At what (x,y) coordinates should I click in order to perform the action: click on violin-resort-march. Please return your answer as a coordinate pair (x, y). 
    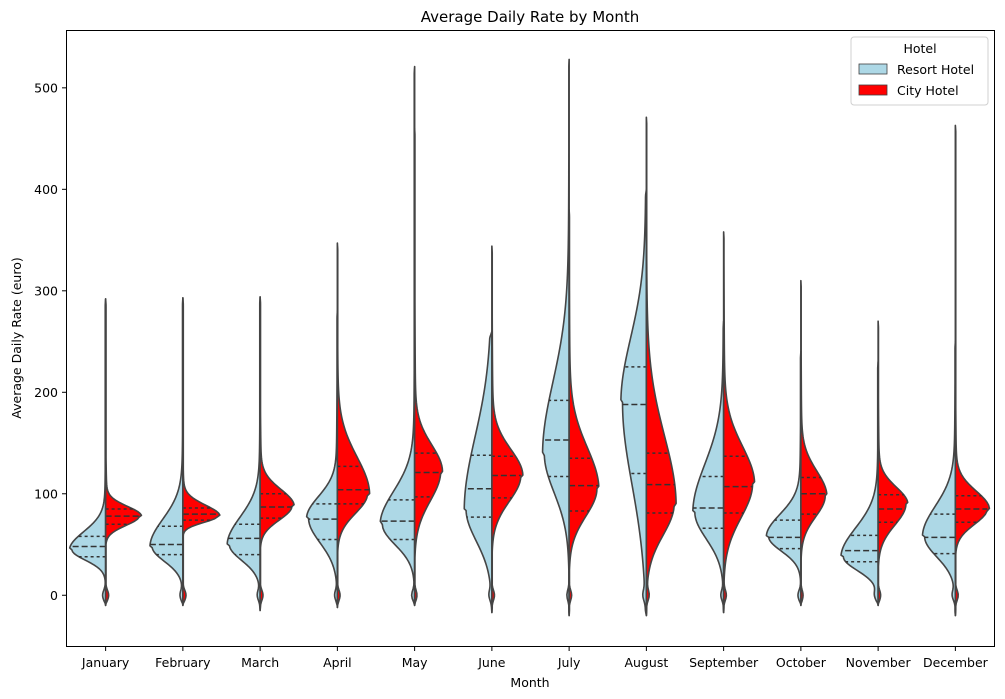
    Looking at the image, I should click on (243, 454).